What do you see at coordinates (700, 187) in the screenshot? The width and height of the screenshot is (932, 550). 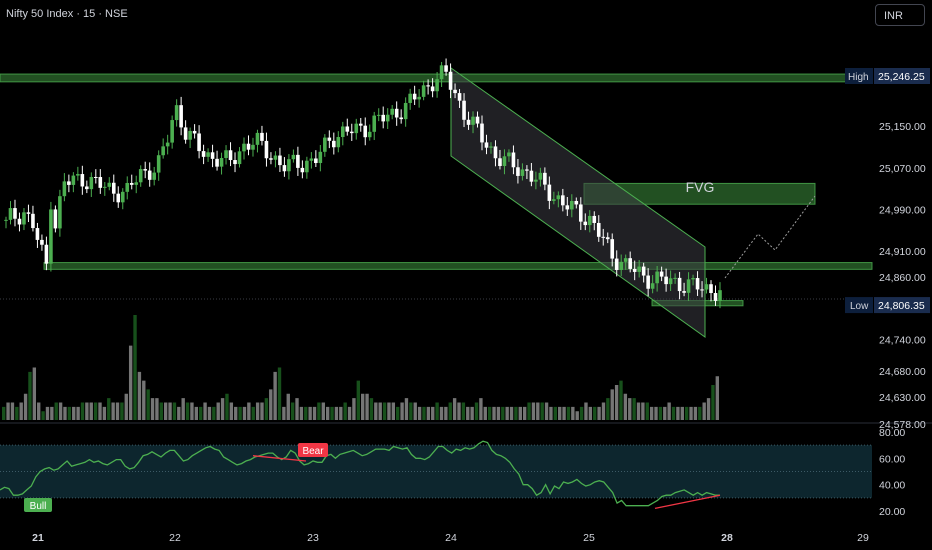 I see `fvg-label: FVG` at bounding box center [700, 187].